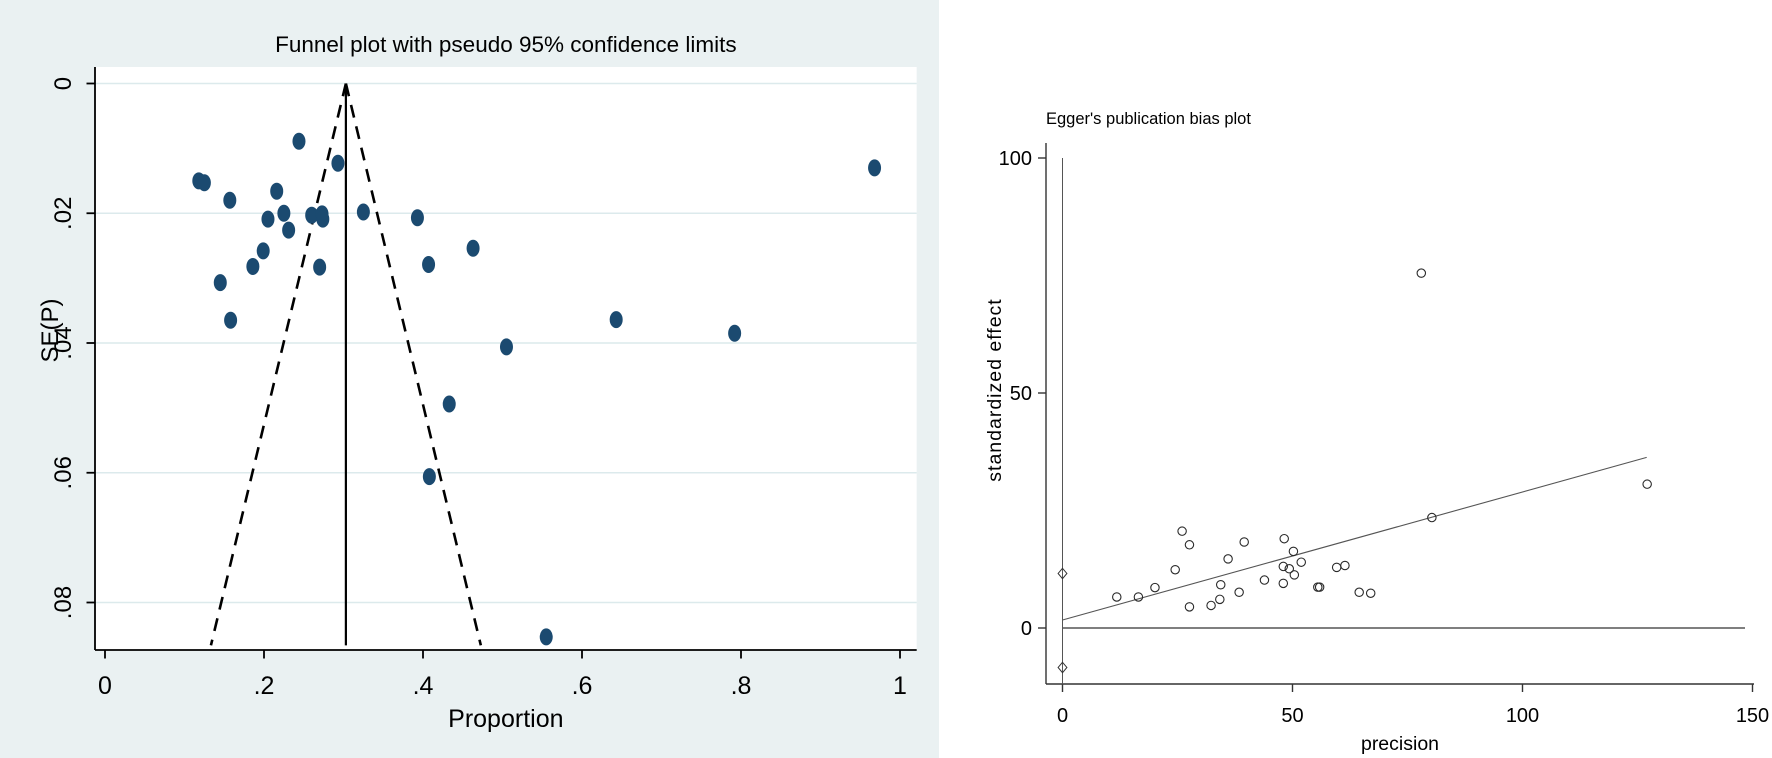  What do you see at coordinates (741, 686) in the screenshot?
I see `x-tick-label: .8` at bounding box center [741, 686].